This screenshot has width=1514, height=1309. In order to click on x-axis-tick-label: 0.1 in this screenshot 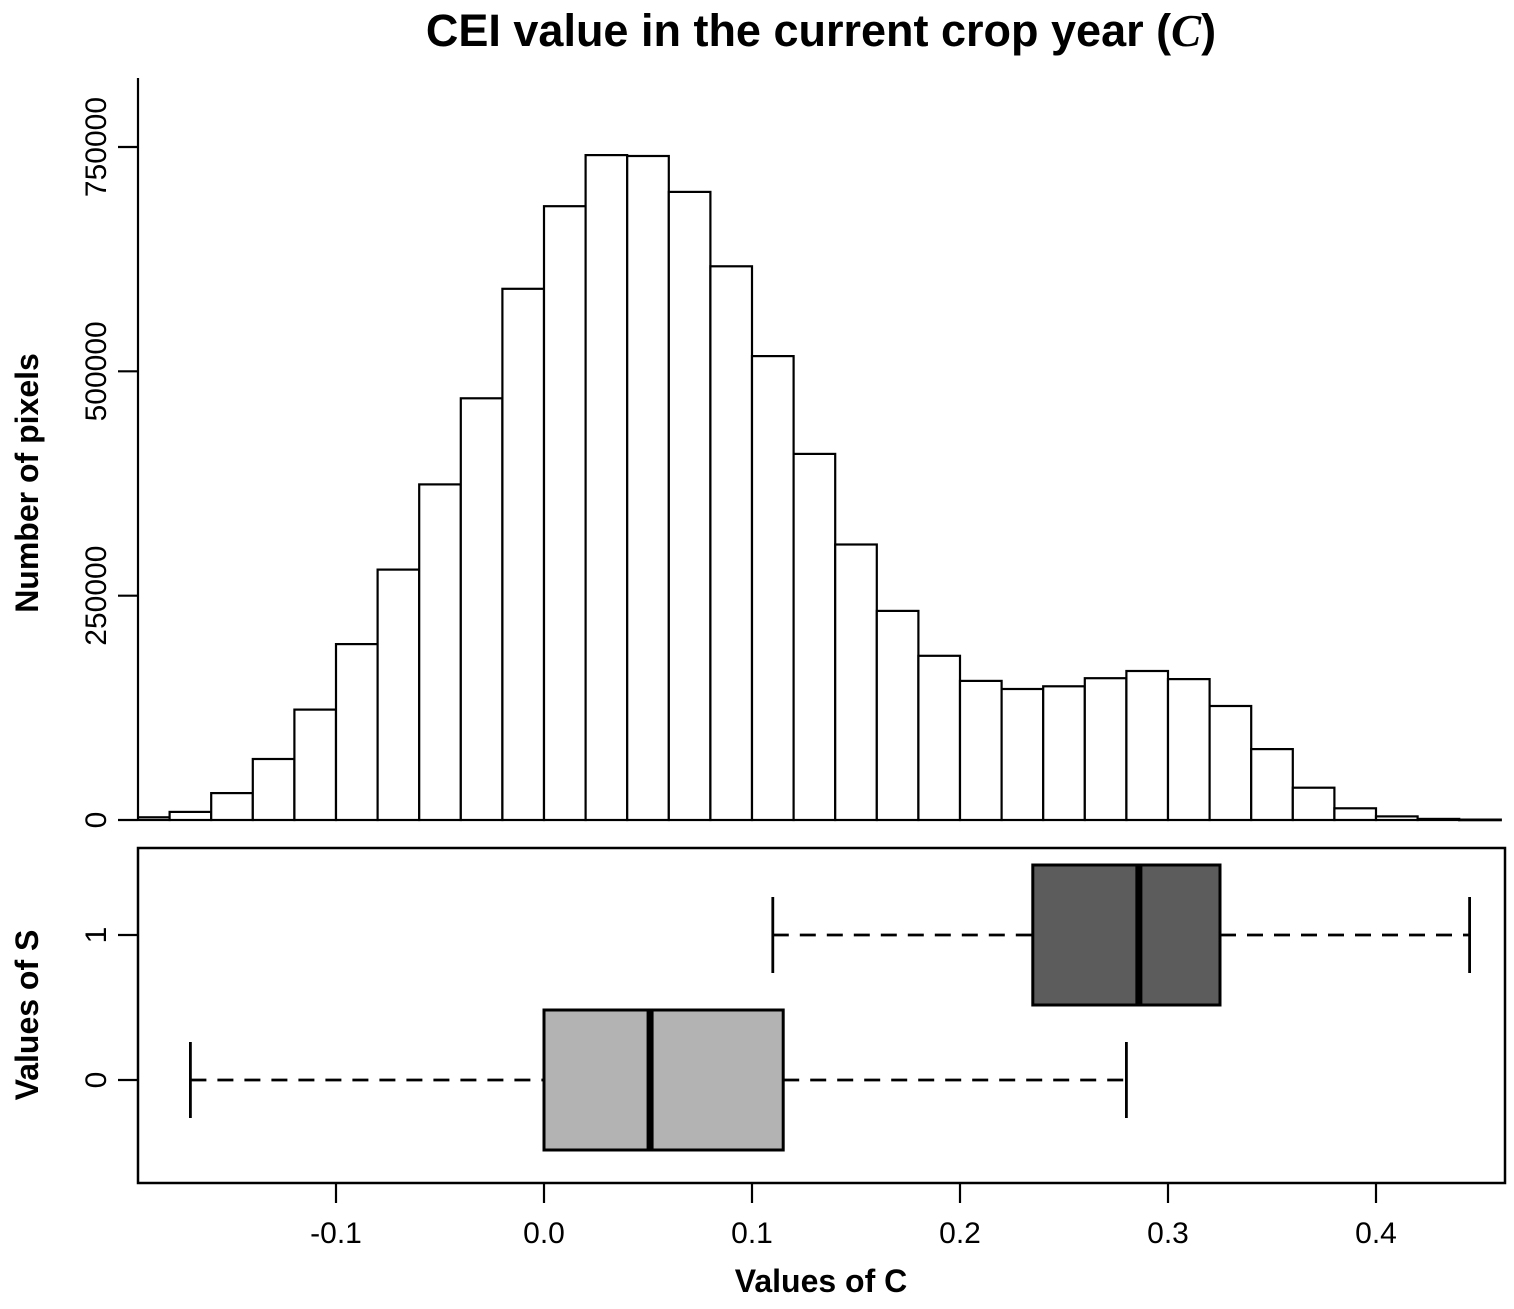, I will do `click(752, 1233)`.